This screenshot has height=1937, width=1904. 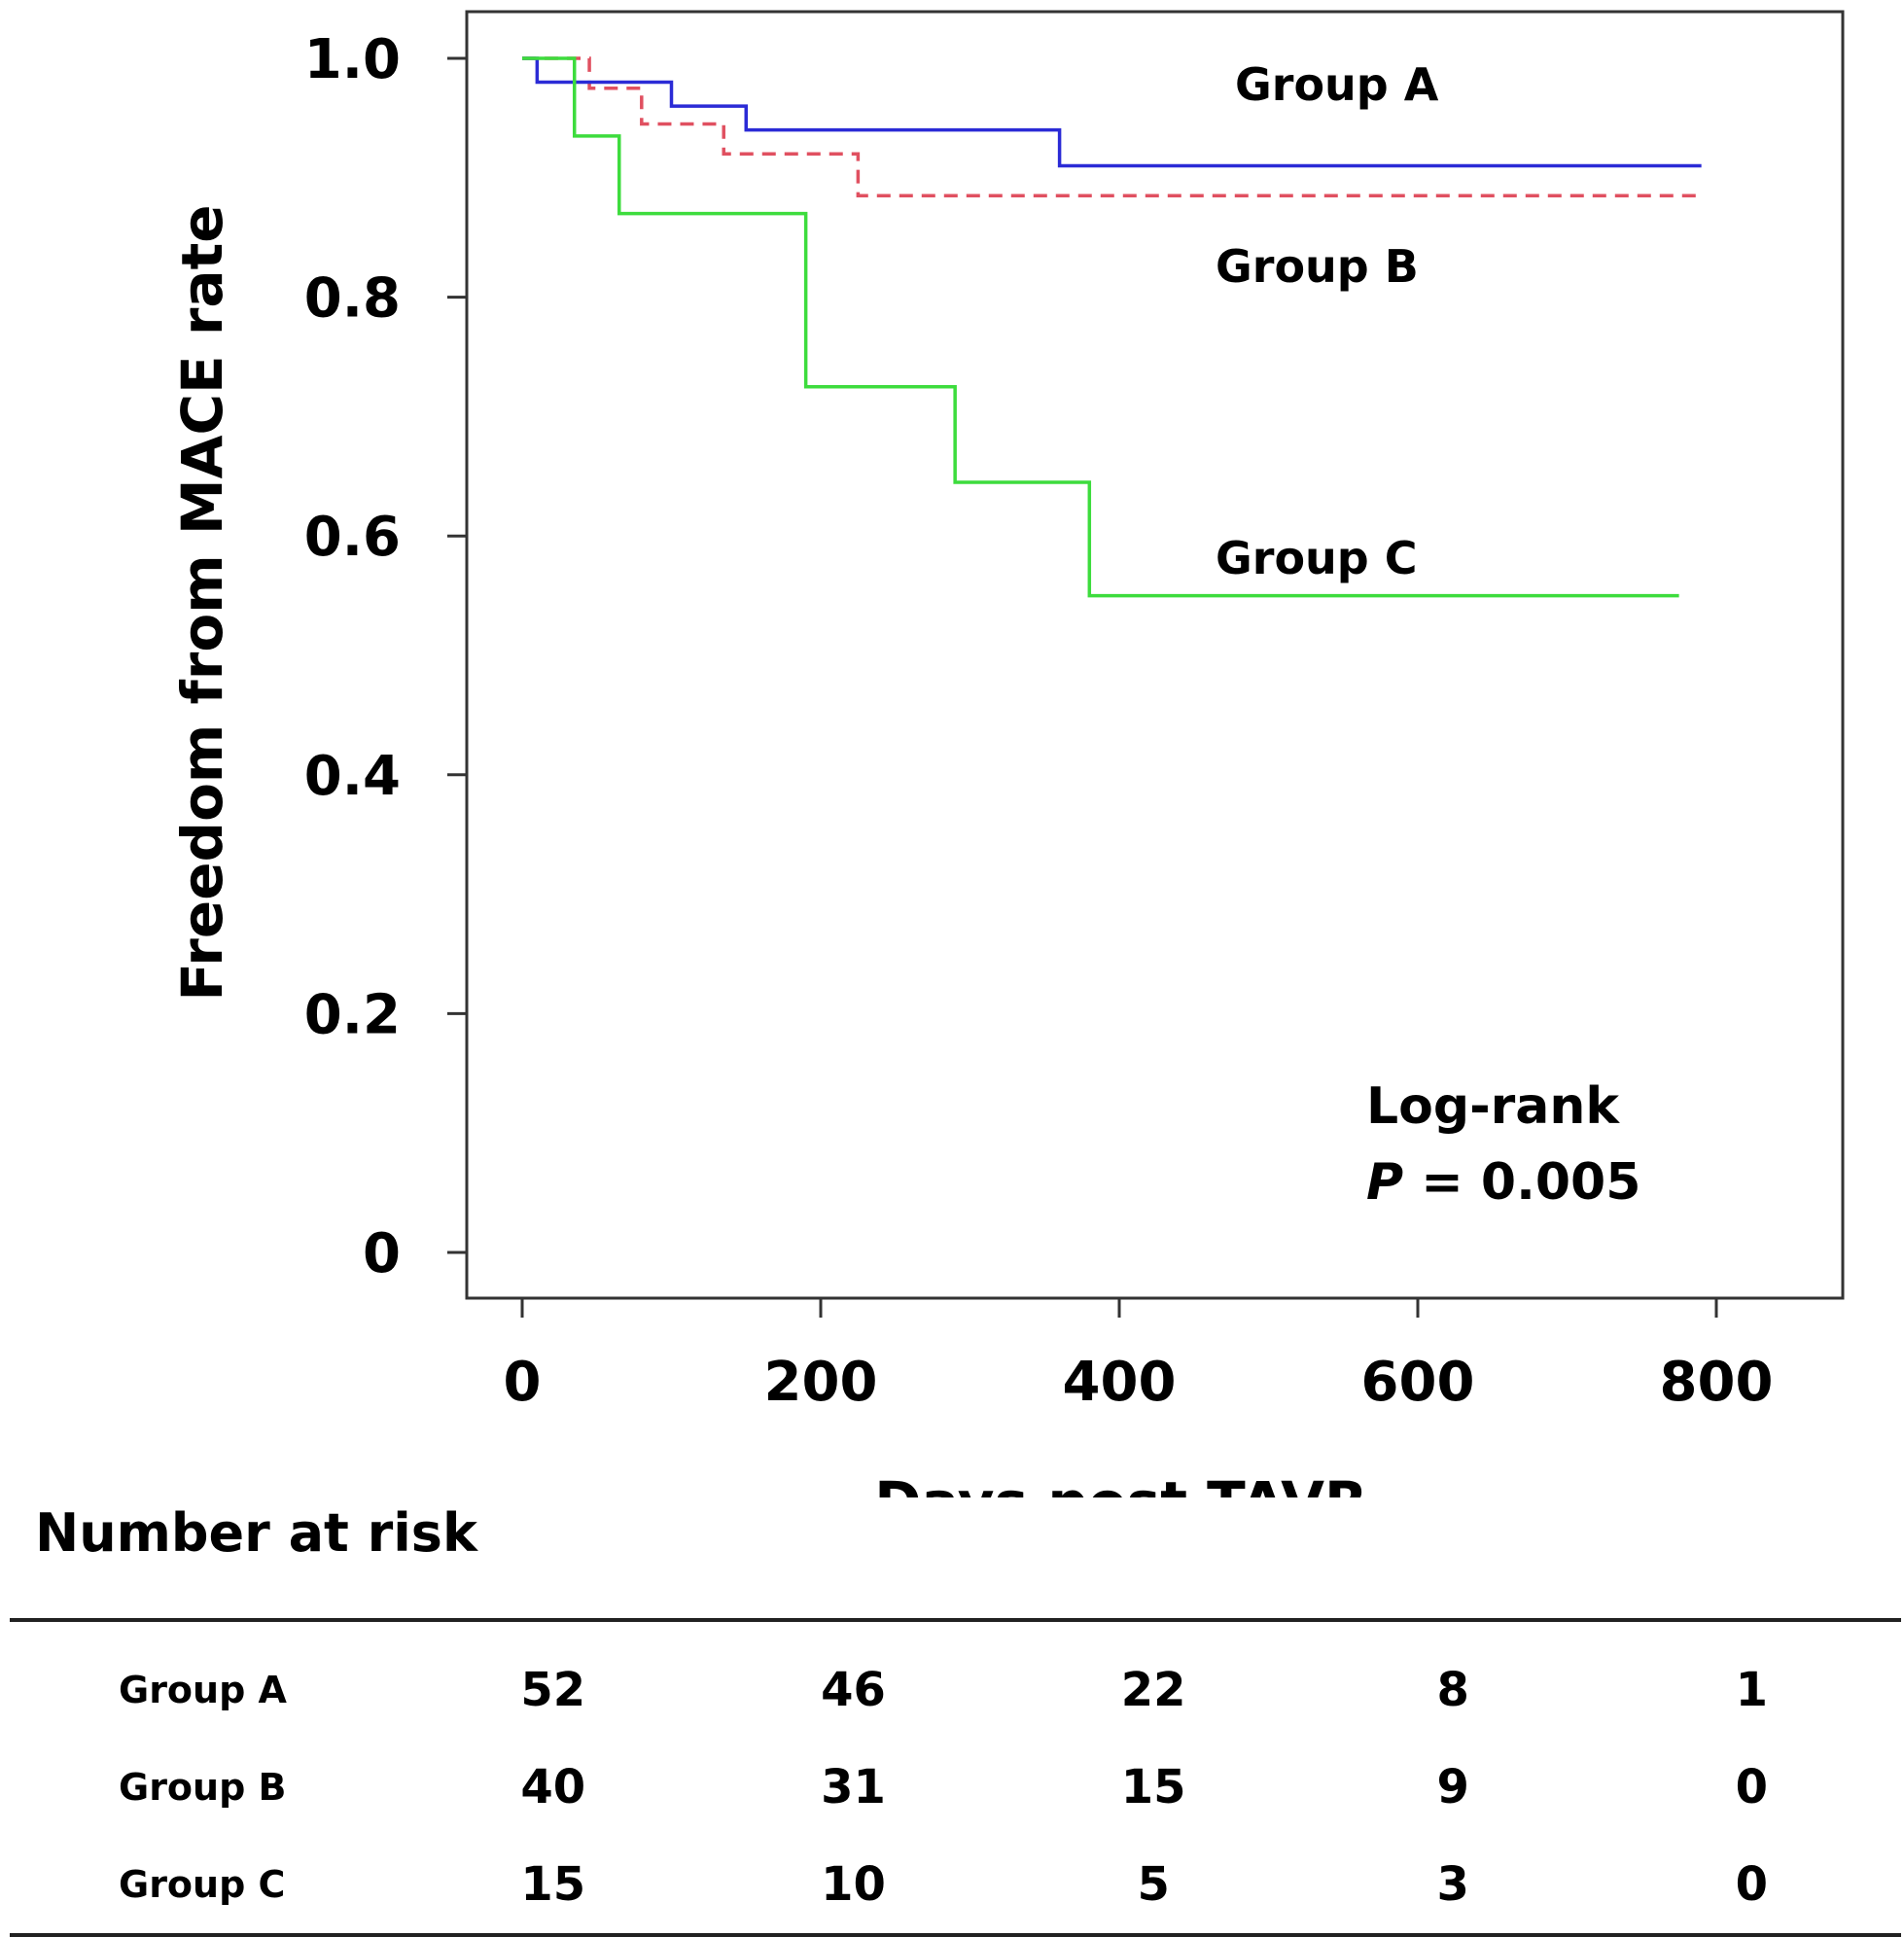 What do you see at coordinates (382, 1253) in the screenshot?
I see `y-tick-label: 0` at bounding box center [382, 1253].